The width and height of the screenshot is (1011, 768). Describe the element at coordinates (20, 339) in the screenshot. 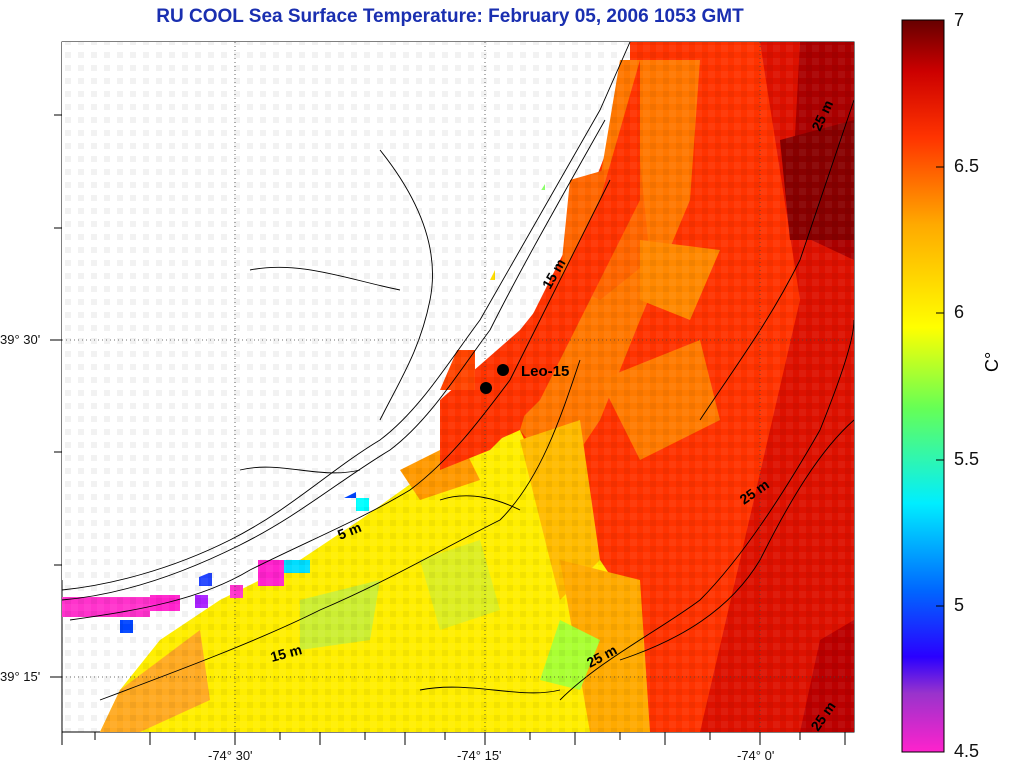

I see `y-tick-label: 39° 30'` at that location.